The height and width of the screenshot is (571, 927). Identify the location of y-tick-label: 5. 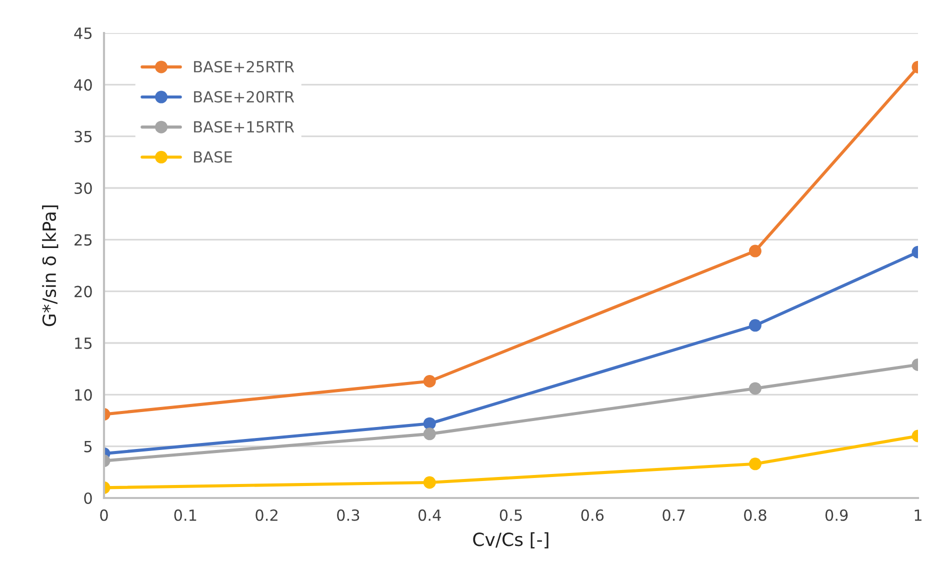
(88, 446).